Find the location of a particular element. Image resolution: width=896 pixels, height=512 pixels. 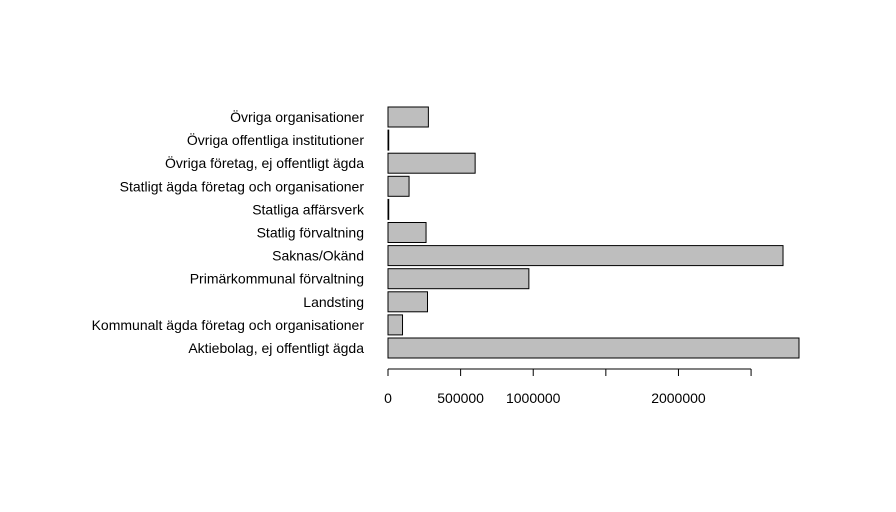

x-tick-label-4: 2000000 is located at coordinates (678, 398).